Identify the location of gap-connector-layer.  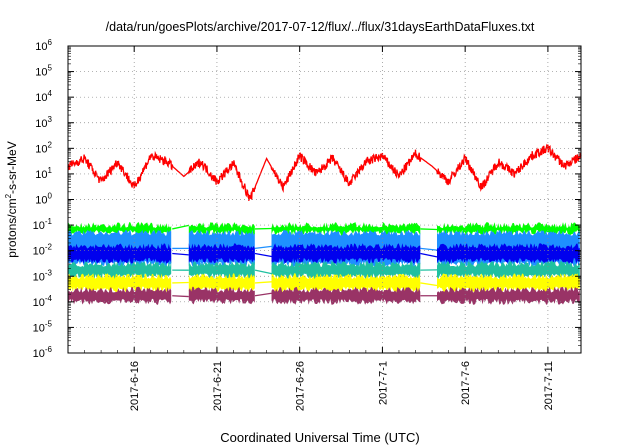
(305, 261).